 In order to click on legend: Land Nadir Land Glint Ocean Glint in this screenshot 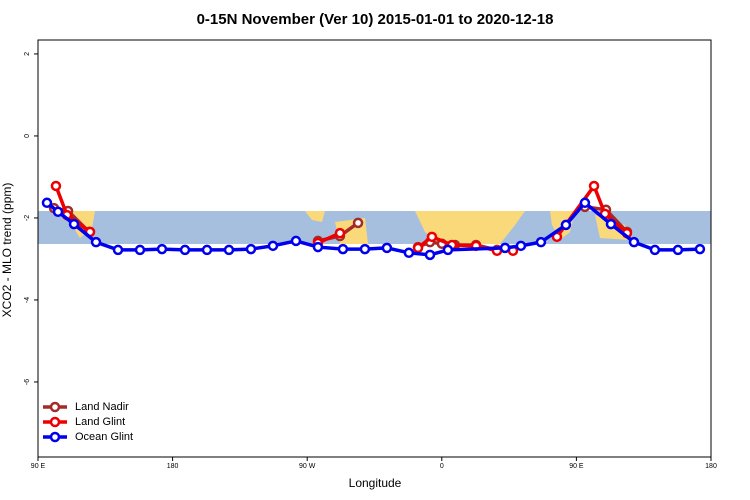, I will do `click(88, 422)`.